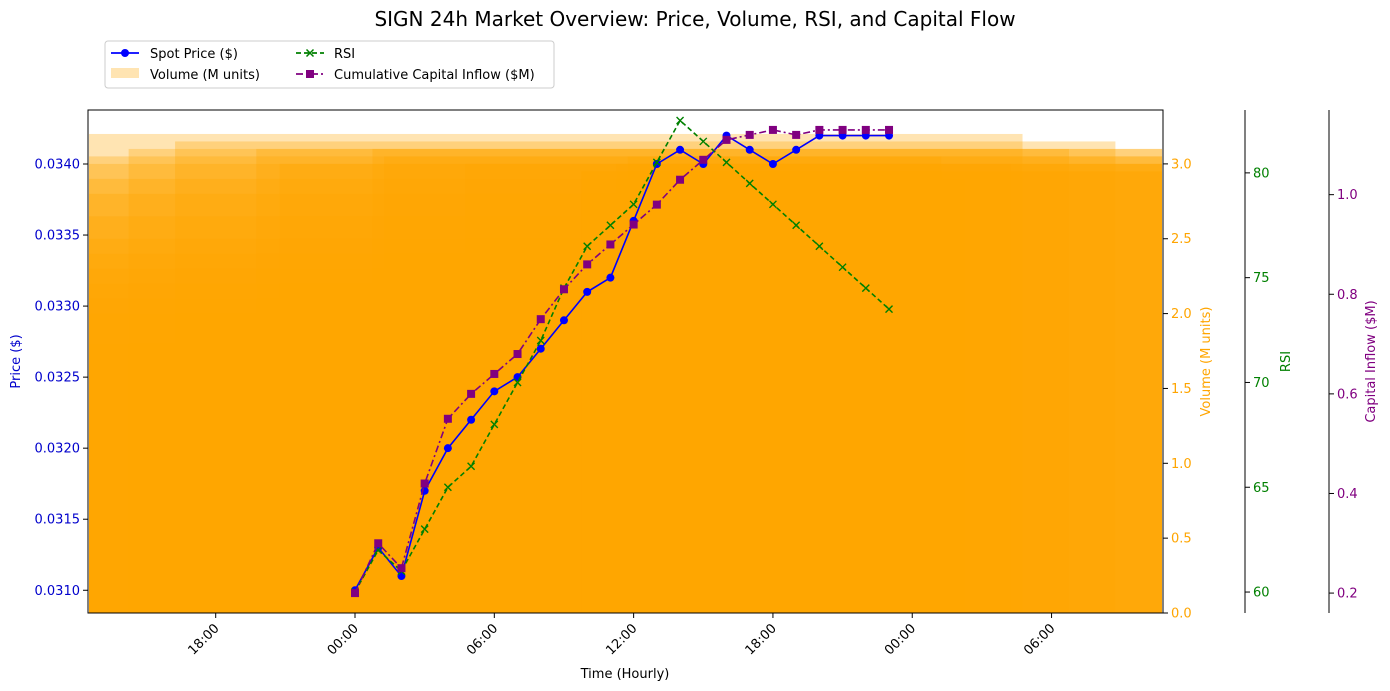 The height and width of the screenshot is (691, 1390). I want to click on rsi-axis: 60 65 70 75 80 RSI, so click(1269, 361).